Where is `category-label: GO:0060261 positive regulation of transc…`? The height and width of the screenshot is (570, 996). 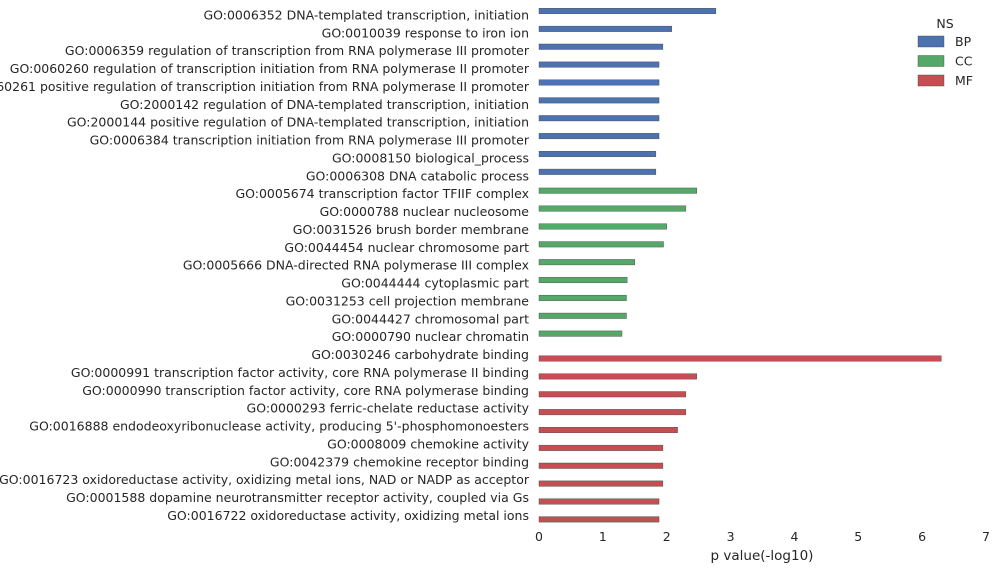 category-label: GO:0060261 positive regulation of transc… is located at coordinates (265, 86).